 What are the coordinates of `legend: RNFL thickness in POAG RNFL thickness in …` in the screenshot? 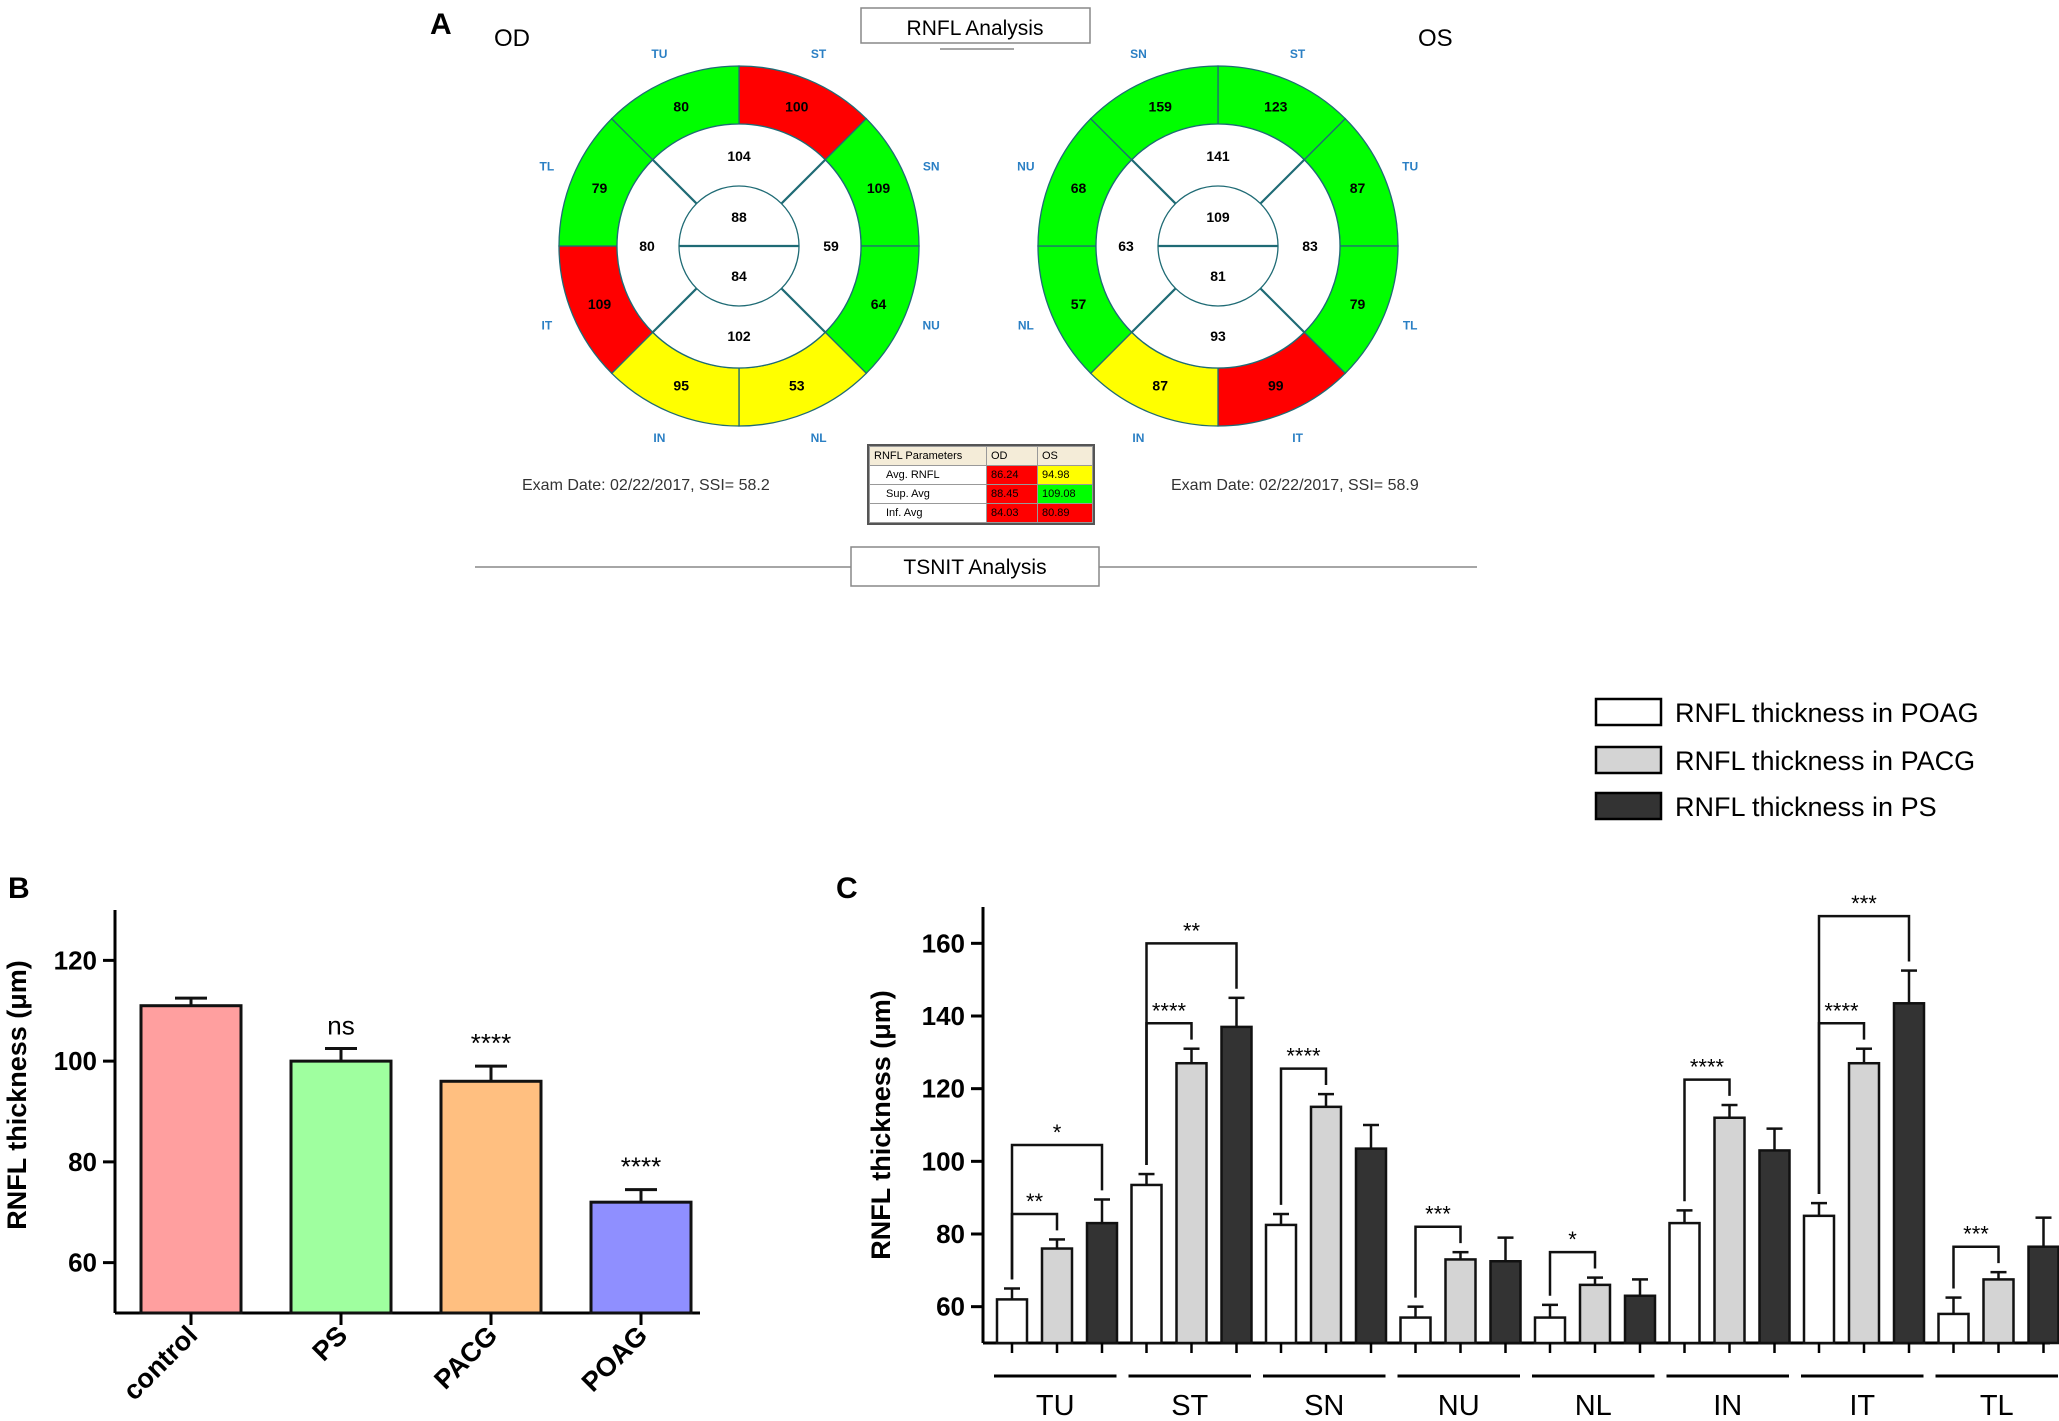 It's located at (1786, 759).